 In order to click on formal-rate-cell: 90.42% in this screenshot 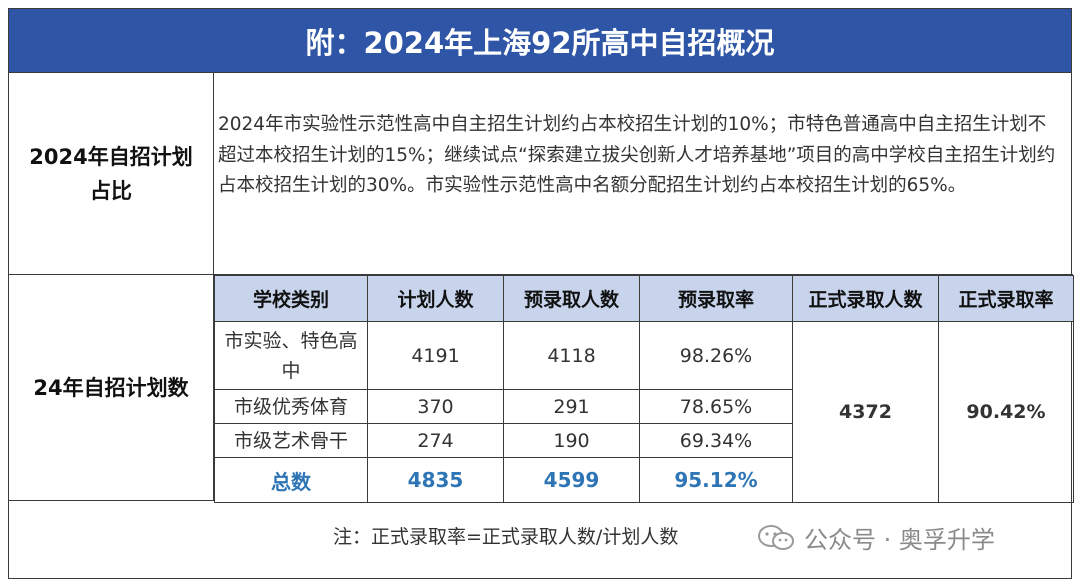, I will do `click(1006, 412)`.